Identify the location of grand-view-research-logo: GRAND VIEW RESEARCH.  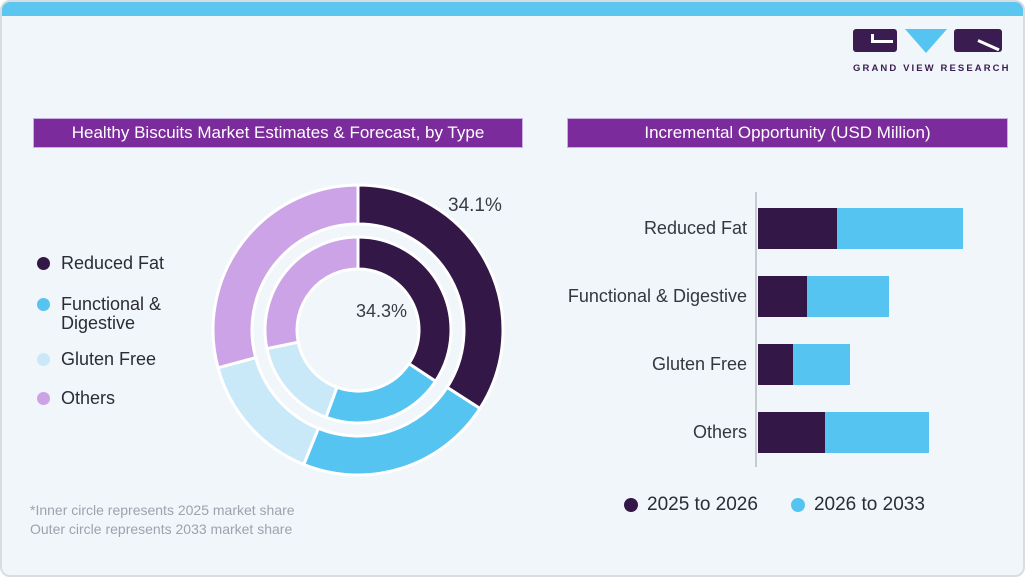
(932, 51).